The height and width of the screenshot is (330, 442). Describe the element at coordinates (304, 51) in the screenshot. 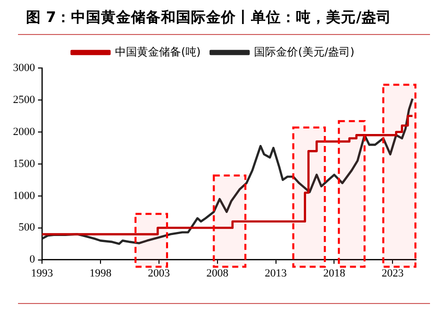

I see `legend-label: 国际金价(美元/盎司)` at that location.